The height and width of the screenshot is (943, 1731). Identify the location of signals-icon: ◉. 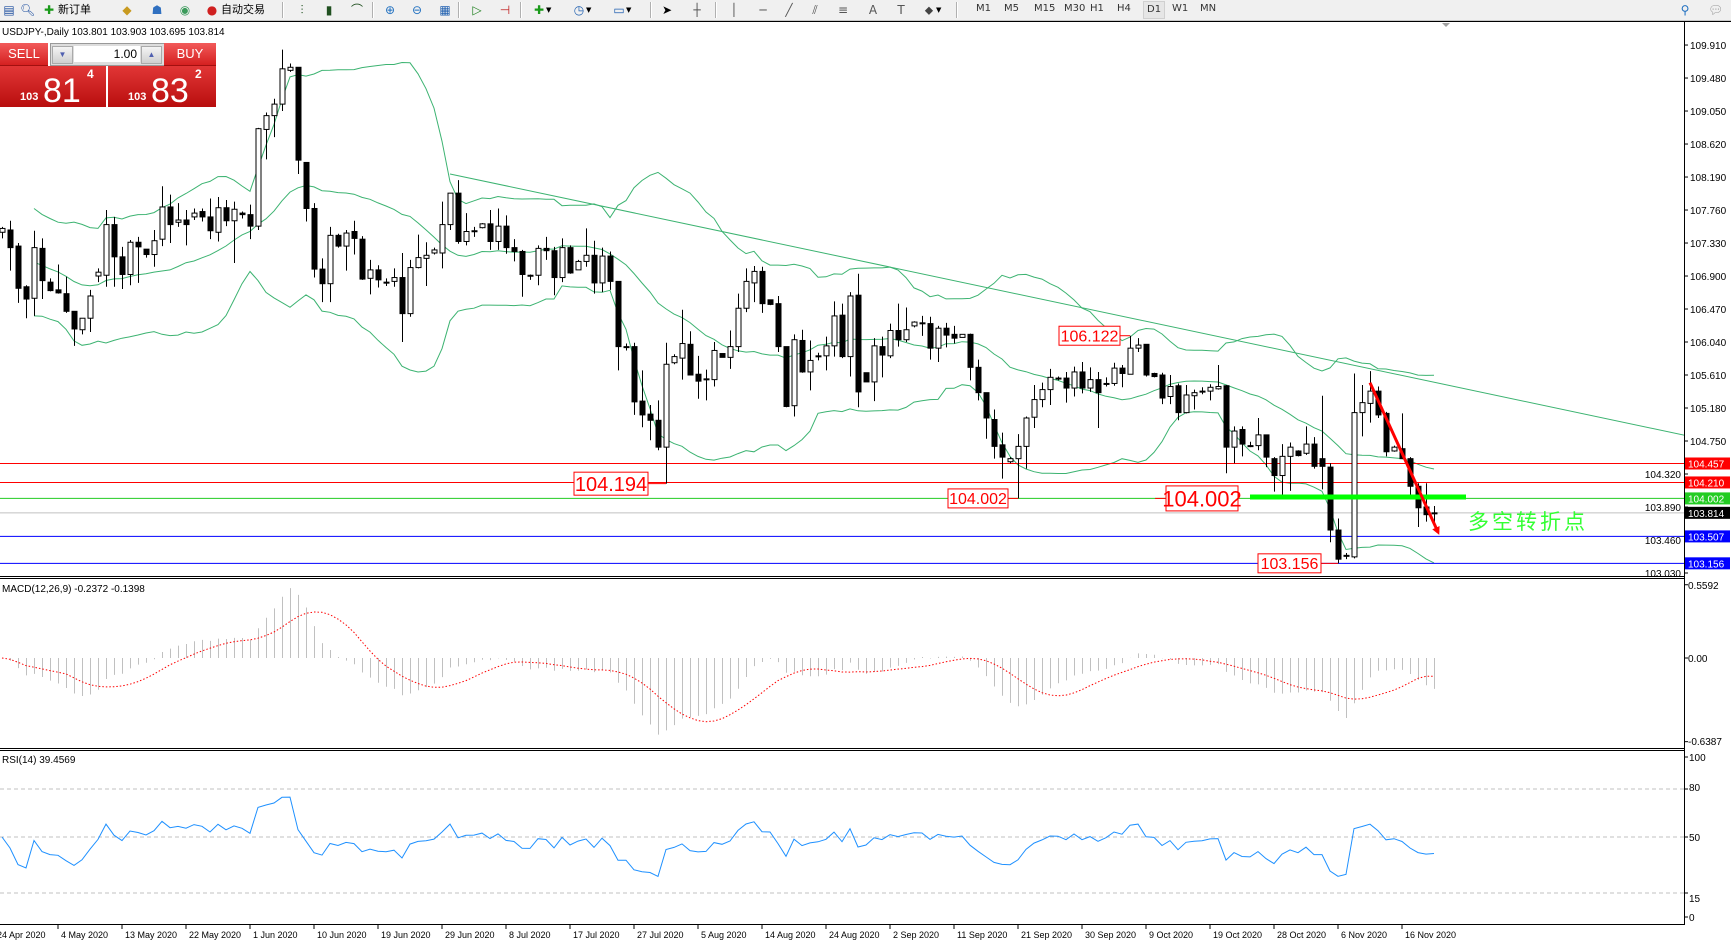
(185, 10).